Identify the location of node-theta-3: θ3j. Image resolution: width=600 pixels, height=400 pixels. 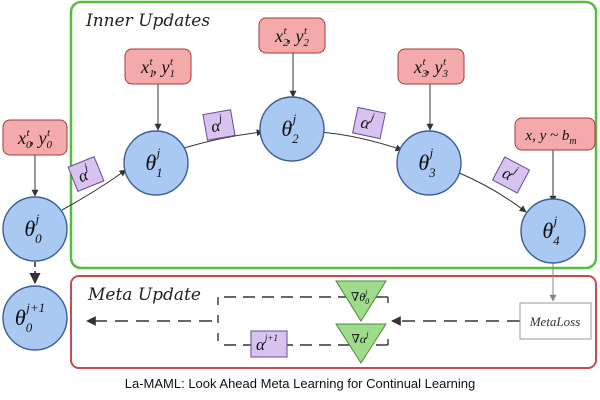
(429, 163).